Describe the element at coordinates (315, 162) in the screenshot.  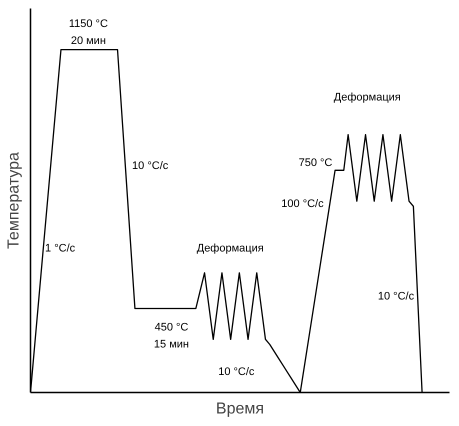
I see `annotation: 750 °C` at that location.